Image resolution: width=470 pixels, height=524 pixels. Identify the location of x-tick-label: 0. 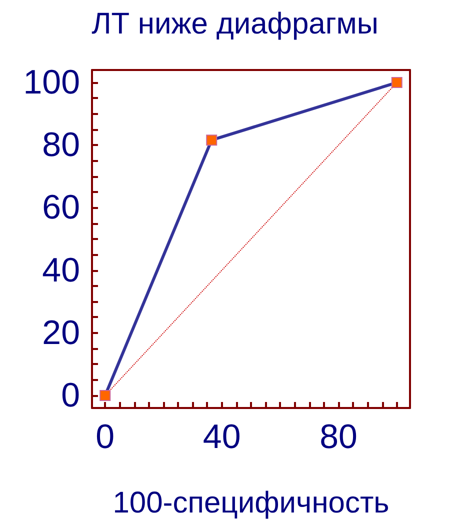
(105, 437).